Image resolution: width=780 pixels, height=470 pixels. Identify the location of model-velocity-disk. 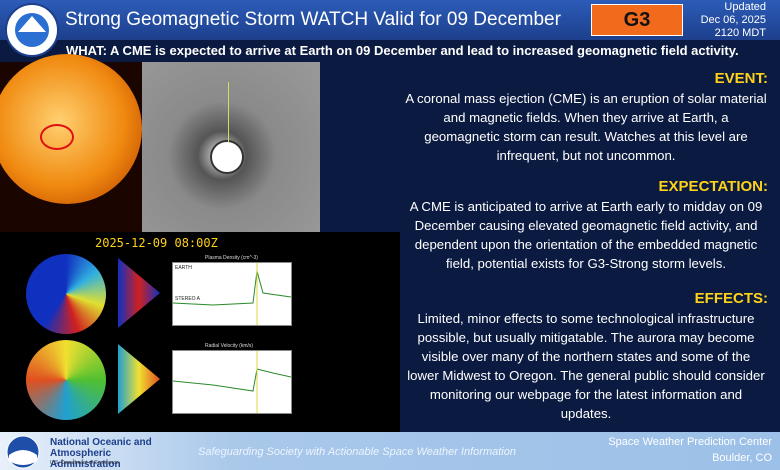
(66, 380).